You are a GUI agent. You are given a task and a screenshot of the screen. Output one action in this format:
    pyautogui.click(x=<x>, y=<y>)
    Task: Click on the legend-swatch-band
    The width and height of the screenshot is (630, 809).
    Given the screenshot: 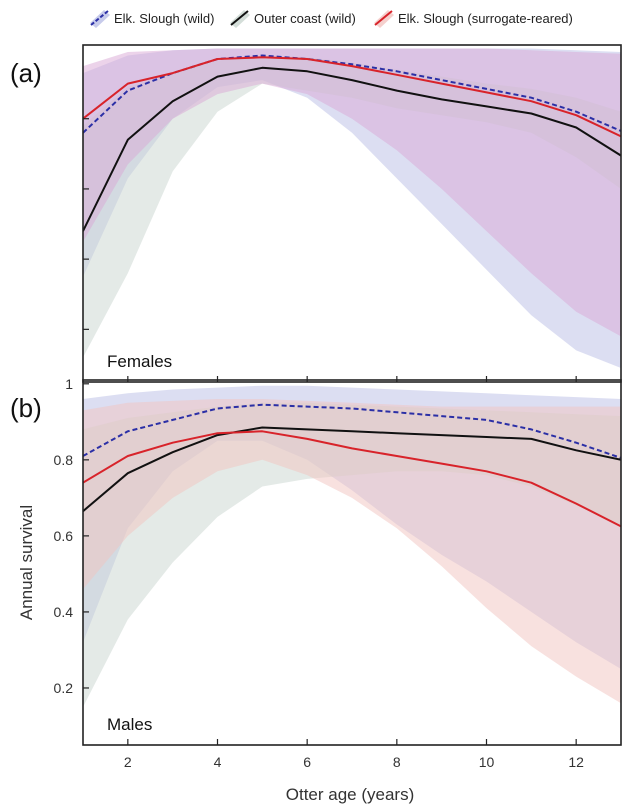 What is the action you would take?
    pyautogui.click(x=100, y=19)
    